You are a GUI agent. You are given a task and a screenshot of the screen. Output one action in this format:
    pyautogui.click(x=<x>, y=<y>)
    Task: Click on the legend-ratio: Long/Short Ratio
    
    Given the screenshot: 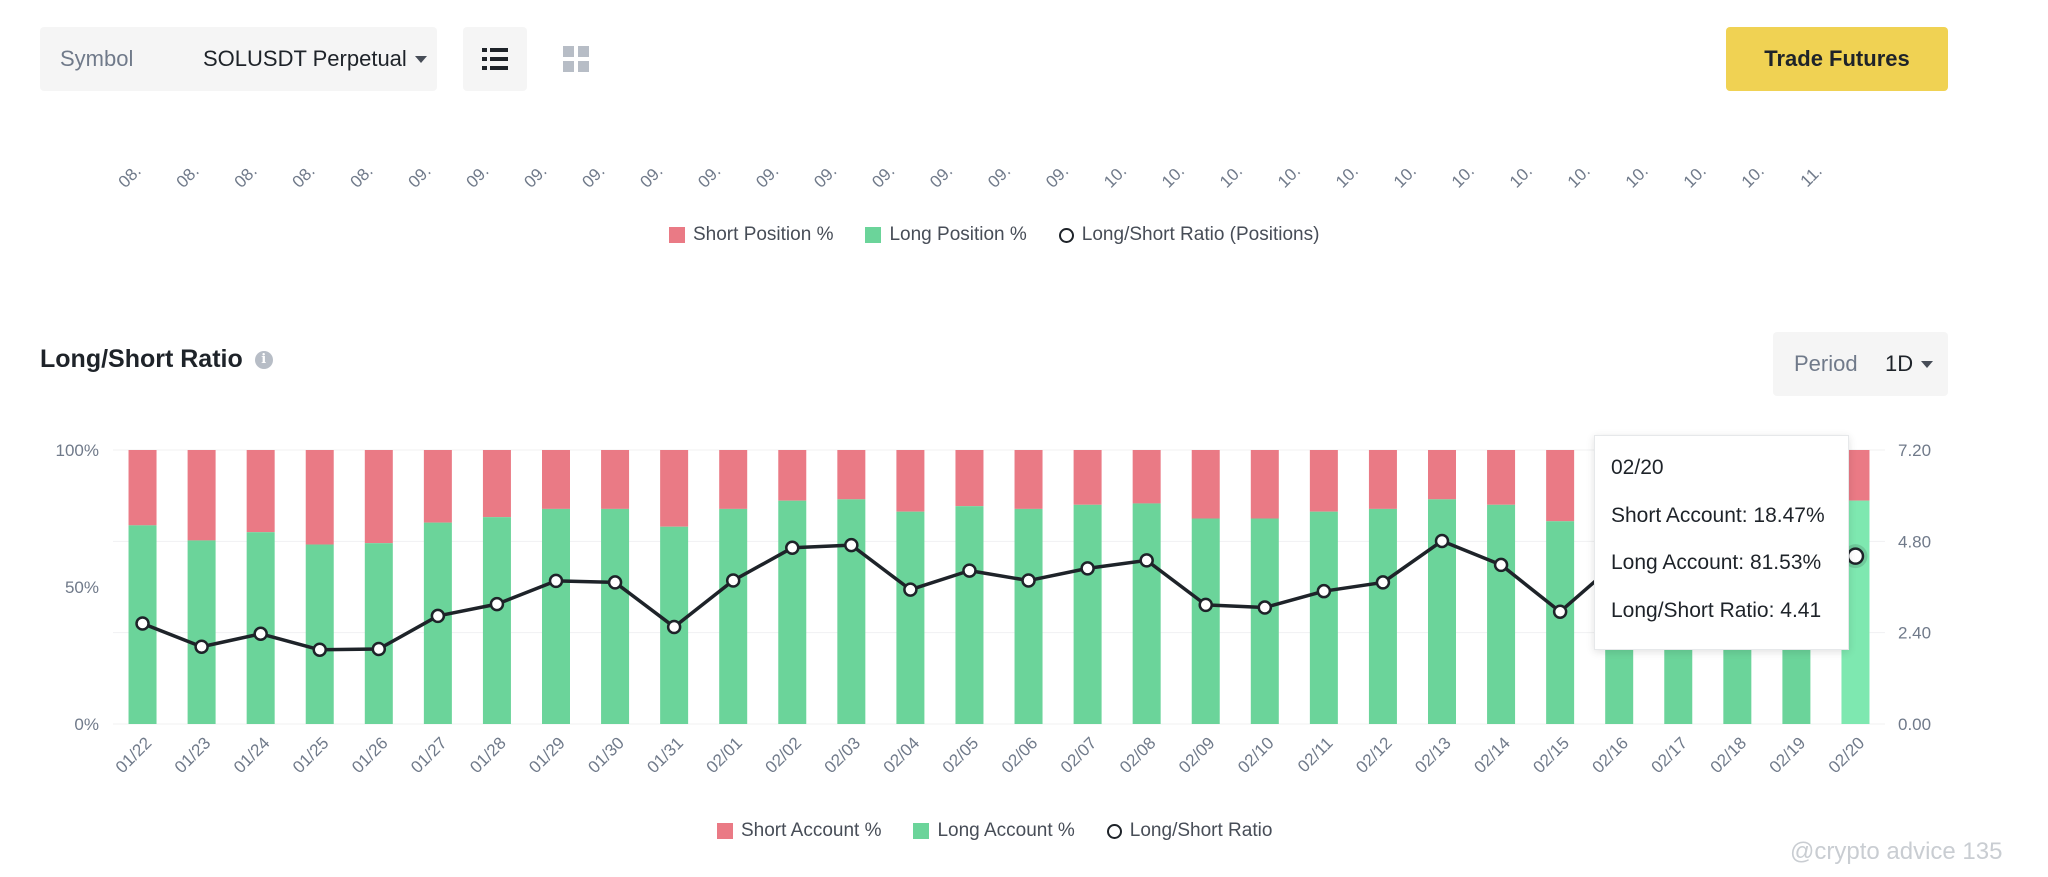 What is the action you would take?
    pyautogui.click(x=1189, y=831)
    